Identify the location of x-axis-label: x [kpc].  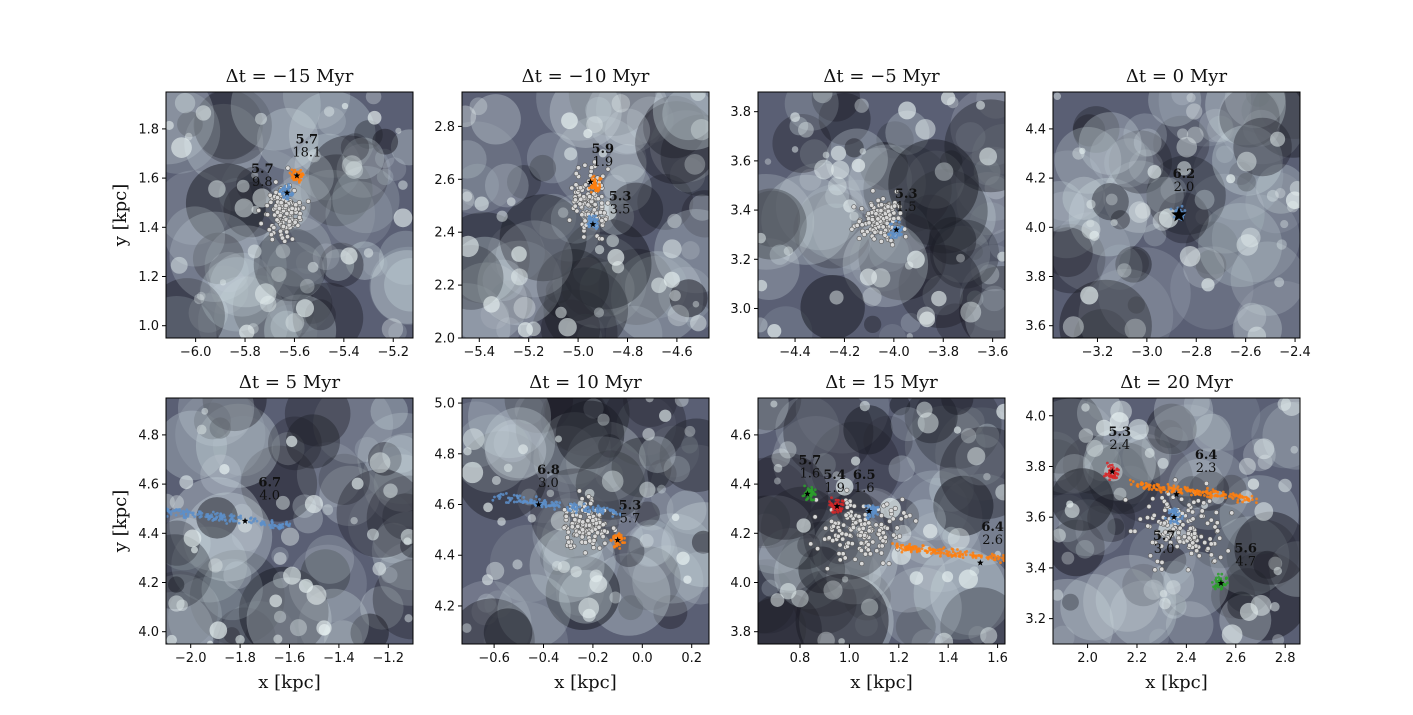
(289, 682).